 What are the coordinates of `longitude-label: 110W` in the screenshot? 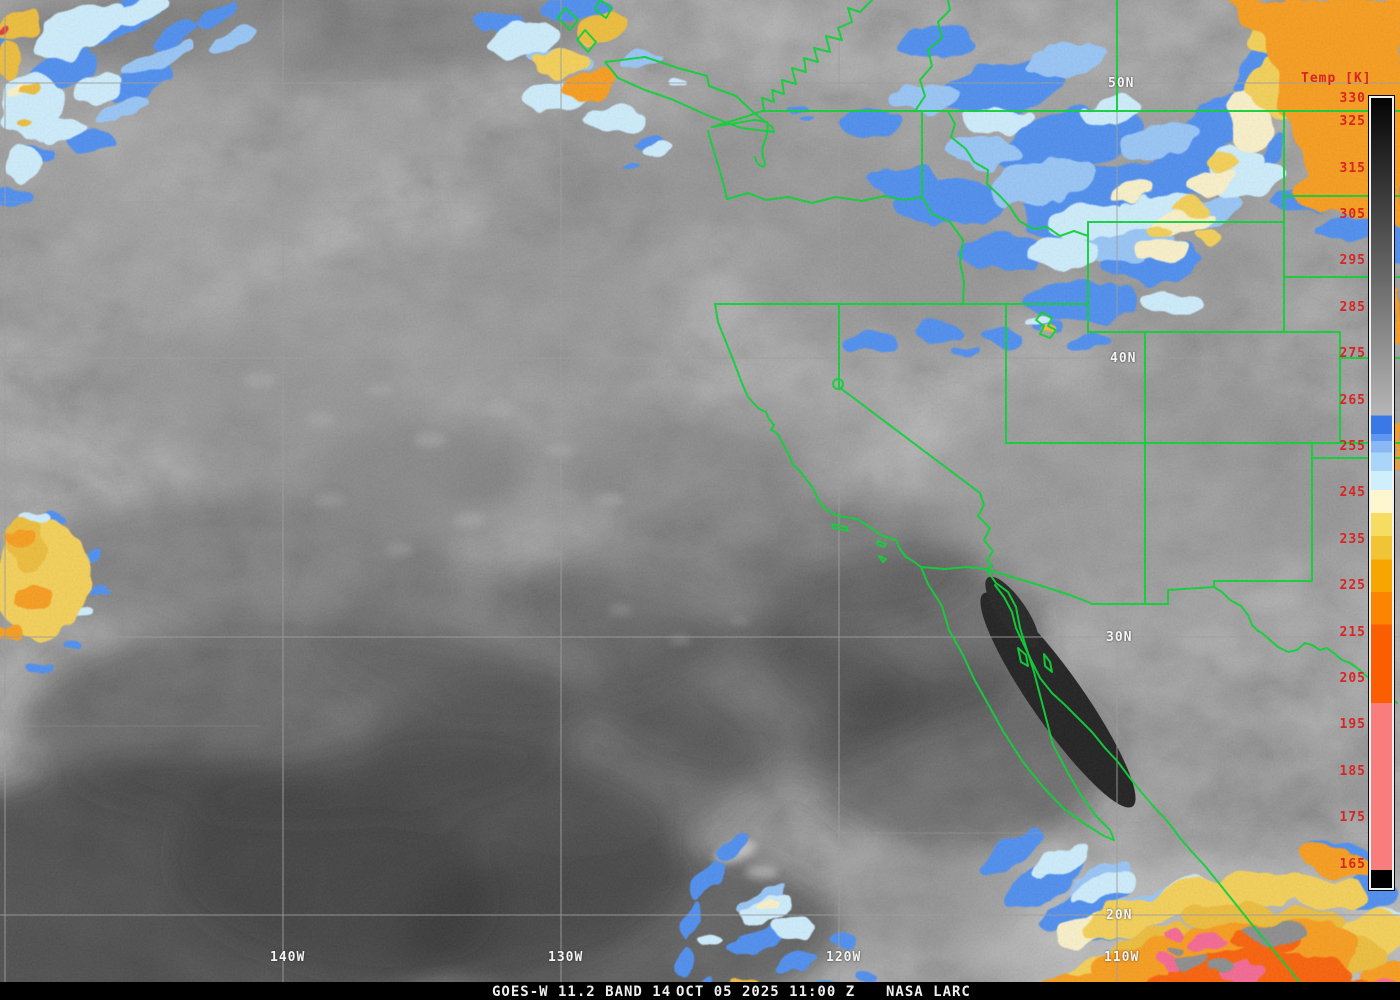 It's located at (1122, 957).